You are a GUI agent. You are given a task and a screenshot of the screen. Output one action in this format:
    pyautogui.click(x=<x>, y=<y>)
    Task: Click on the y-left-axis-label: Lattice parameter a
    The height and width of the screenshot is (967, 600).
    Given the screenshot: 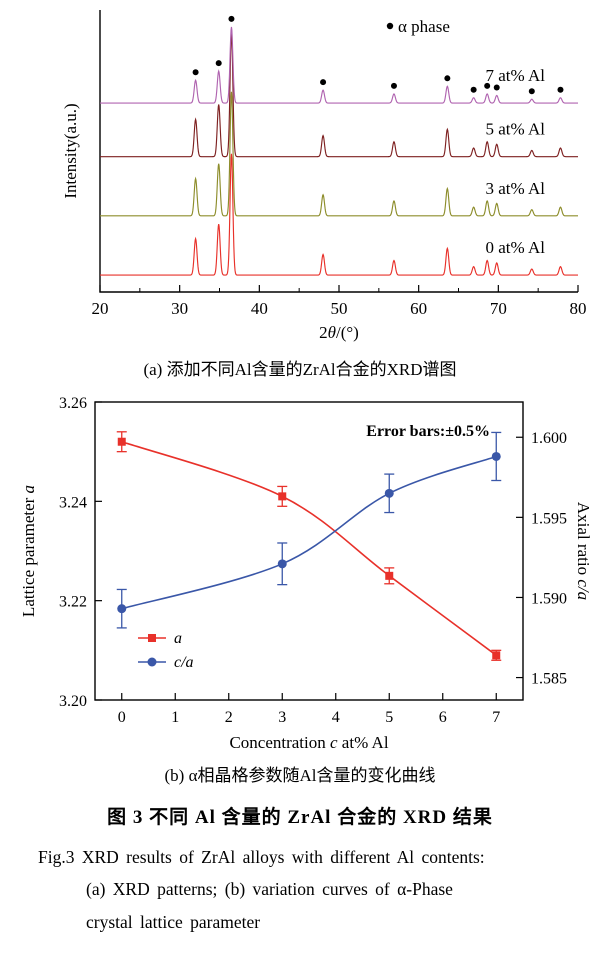 What is the action you would take?
    pyautogui.click(x=28, y=551)
    